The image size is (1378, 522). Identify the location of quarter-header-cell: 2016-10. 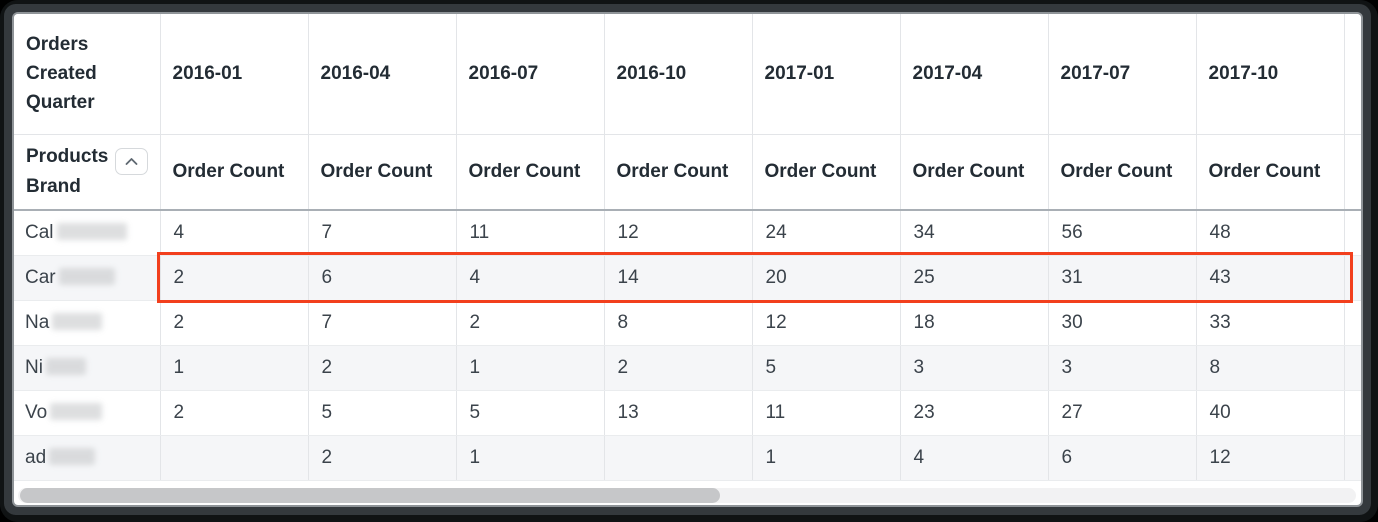
(677, 74).